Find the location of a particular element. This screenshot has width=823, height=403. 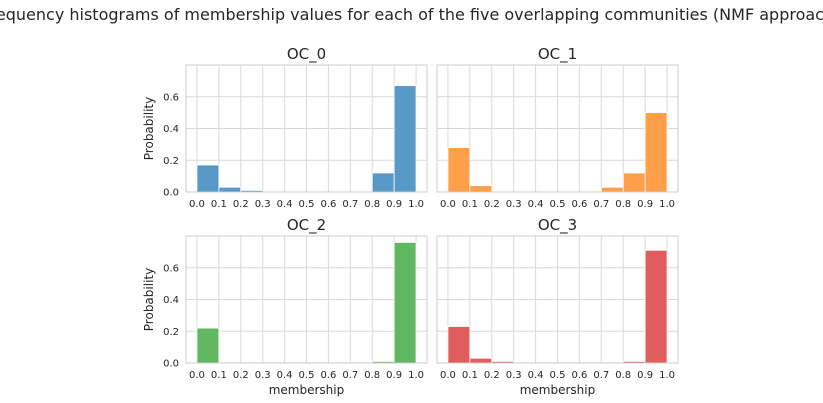

subplot-title: OC_3 is located at coordinates (557, 225).